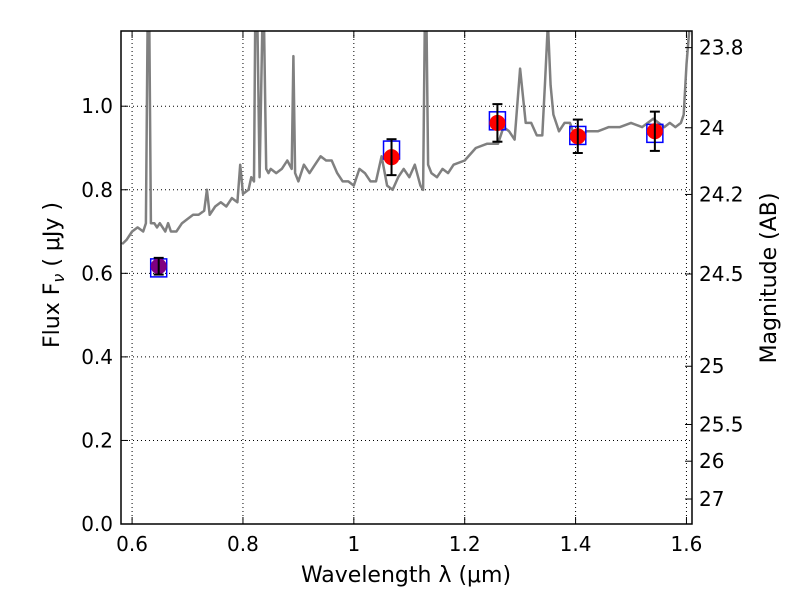 This screenshot has height=600, width=800. I want to click on y-axis-label: Flux Fν ( μJy ), so click(54, 275).